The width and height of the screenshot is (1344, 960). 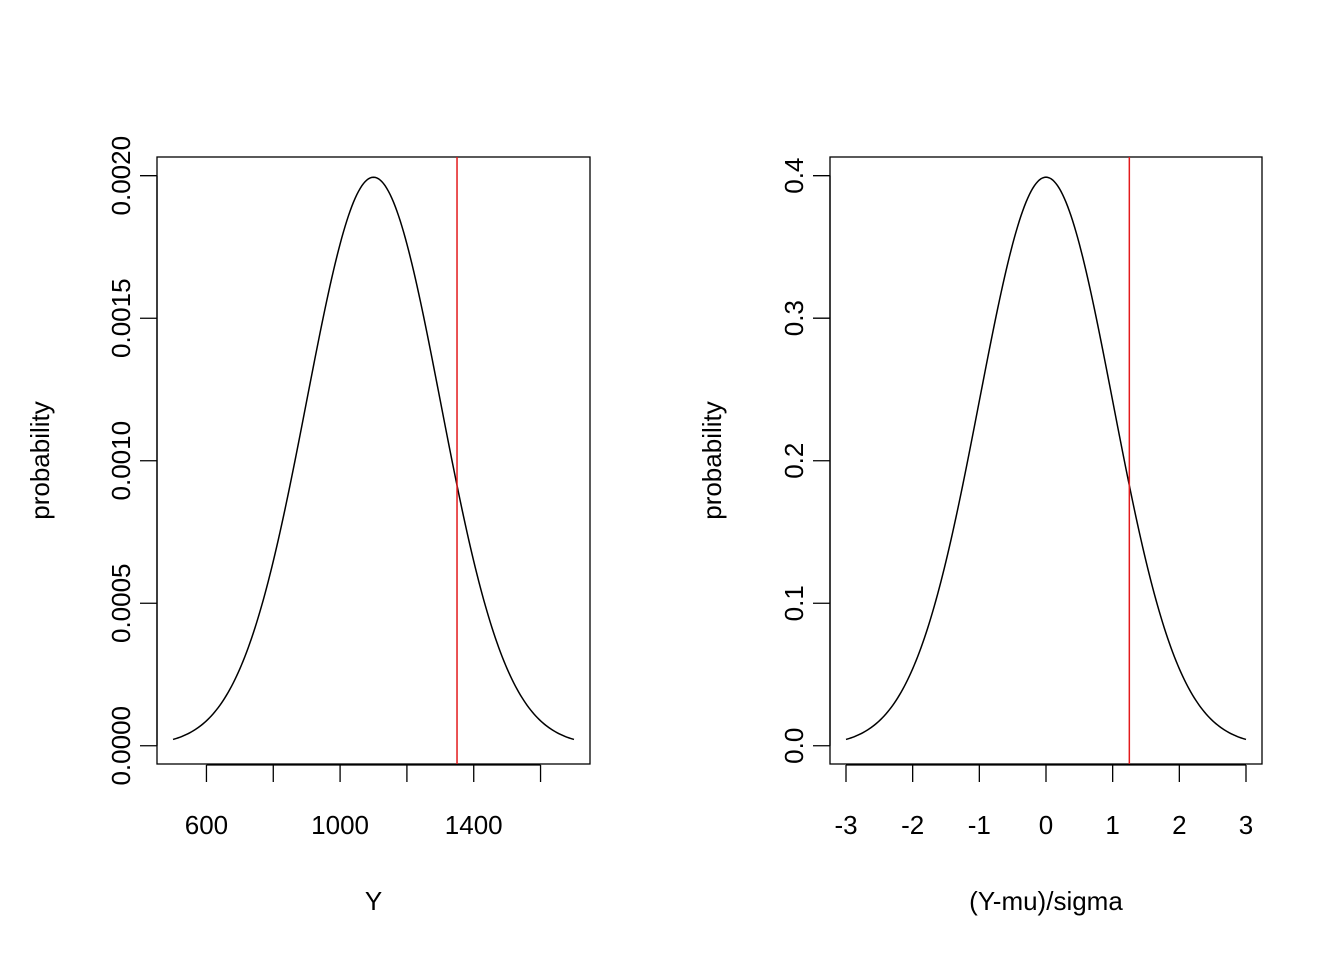 I want to click on y-tick-label: 0.2, so click(x=794, y=461).